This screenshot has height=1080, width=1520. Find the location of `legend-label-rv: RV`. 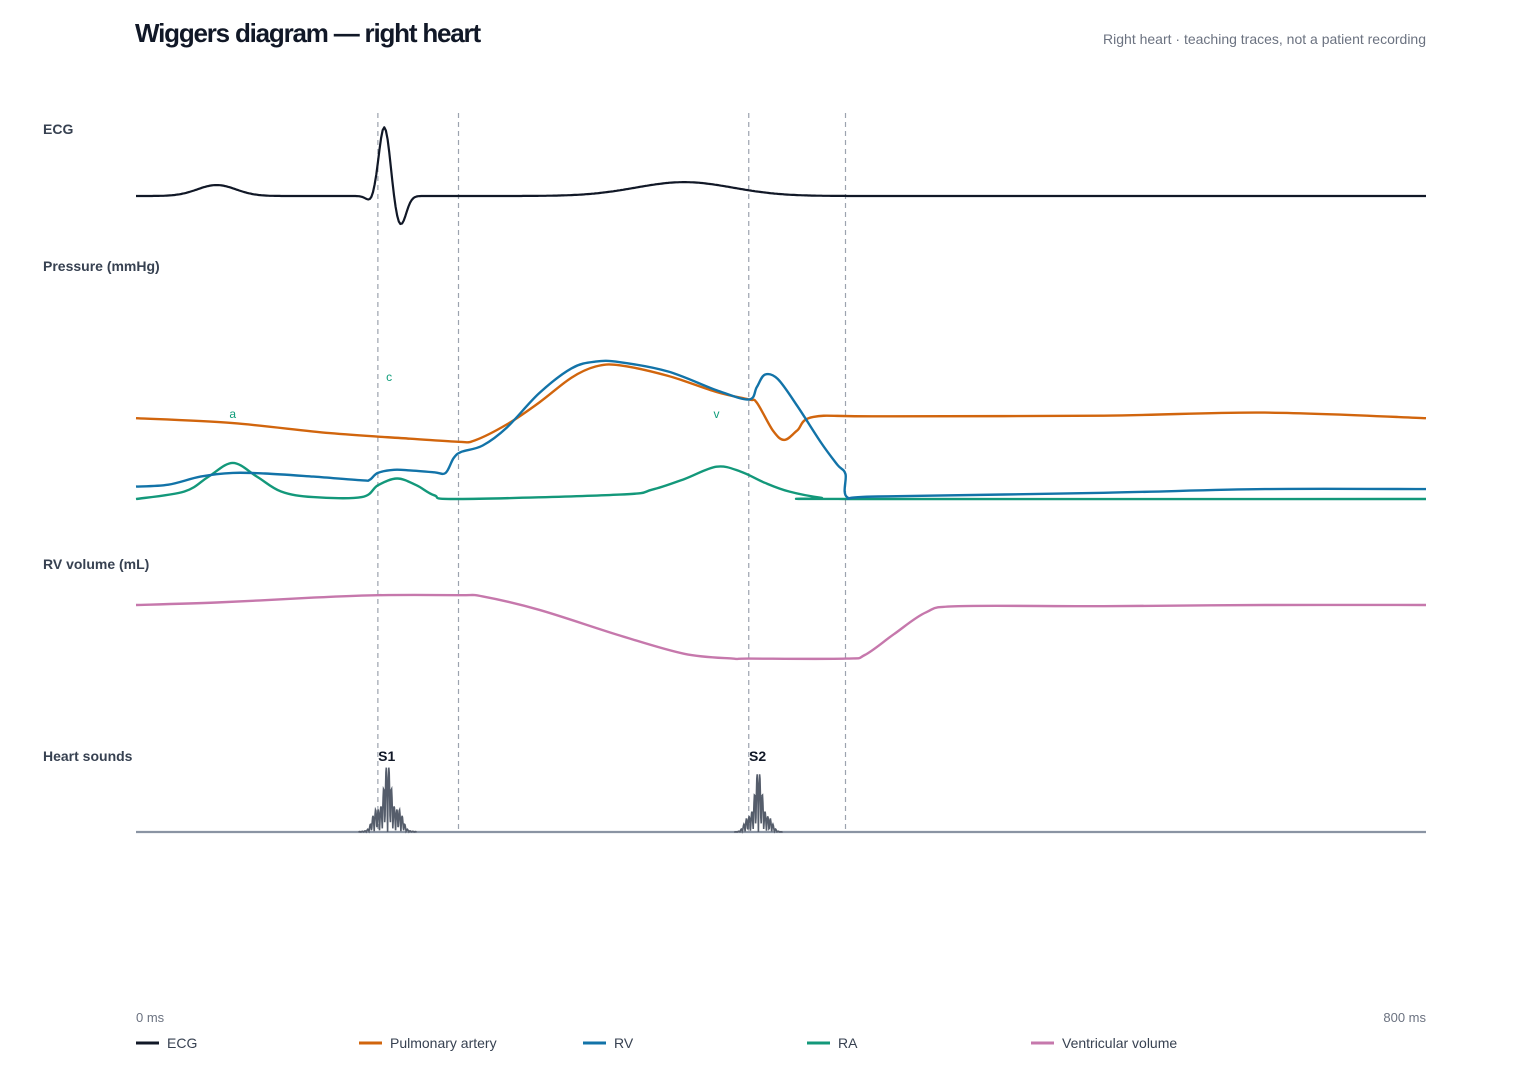

legend-label-rv: RV is located at coordinates (624, 1043).